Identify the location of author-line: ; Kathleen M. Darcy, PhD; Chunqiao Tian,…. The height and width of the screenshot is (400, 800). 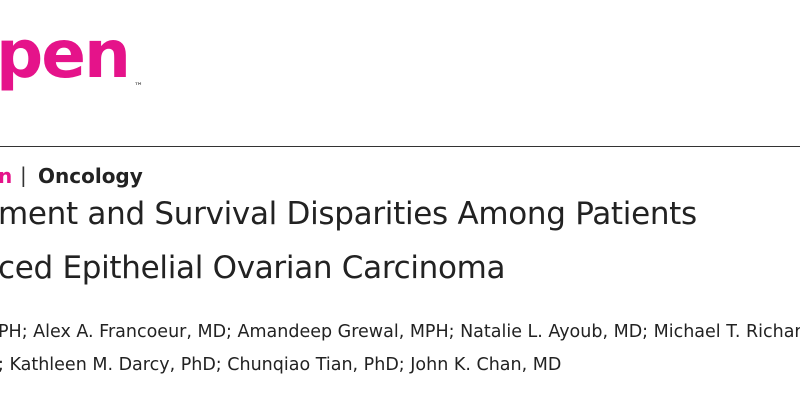
(281, 365).